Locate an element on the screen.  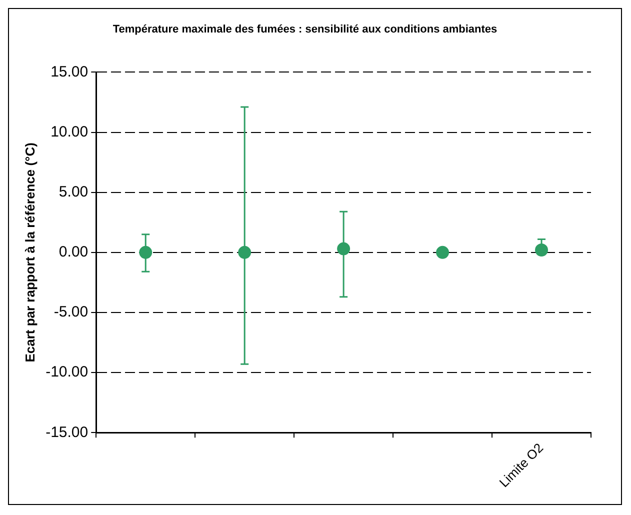
y-tick-label: 15.00 is located at coordinates (69, 71).